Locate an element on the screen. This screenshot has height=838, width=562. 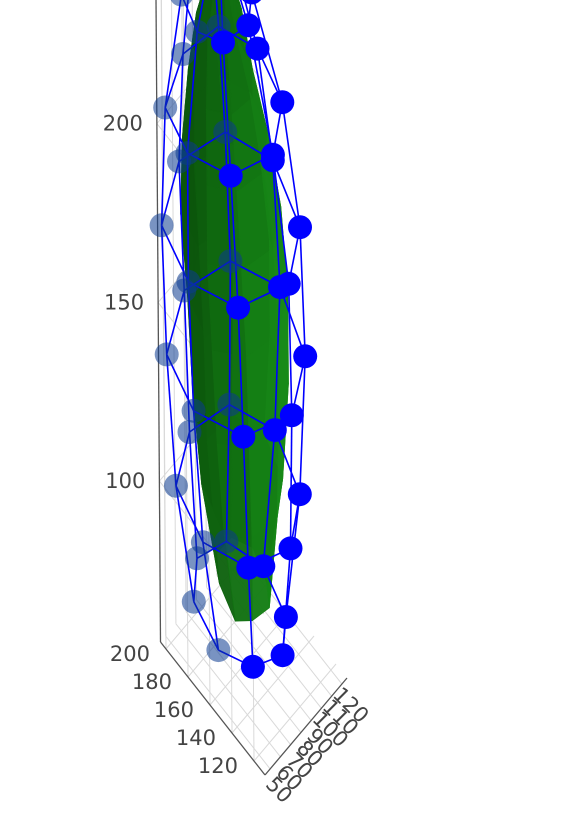
z-tick-label: 150 is located at coordinates (124, 302).